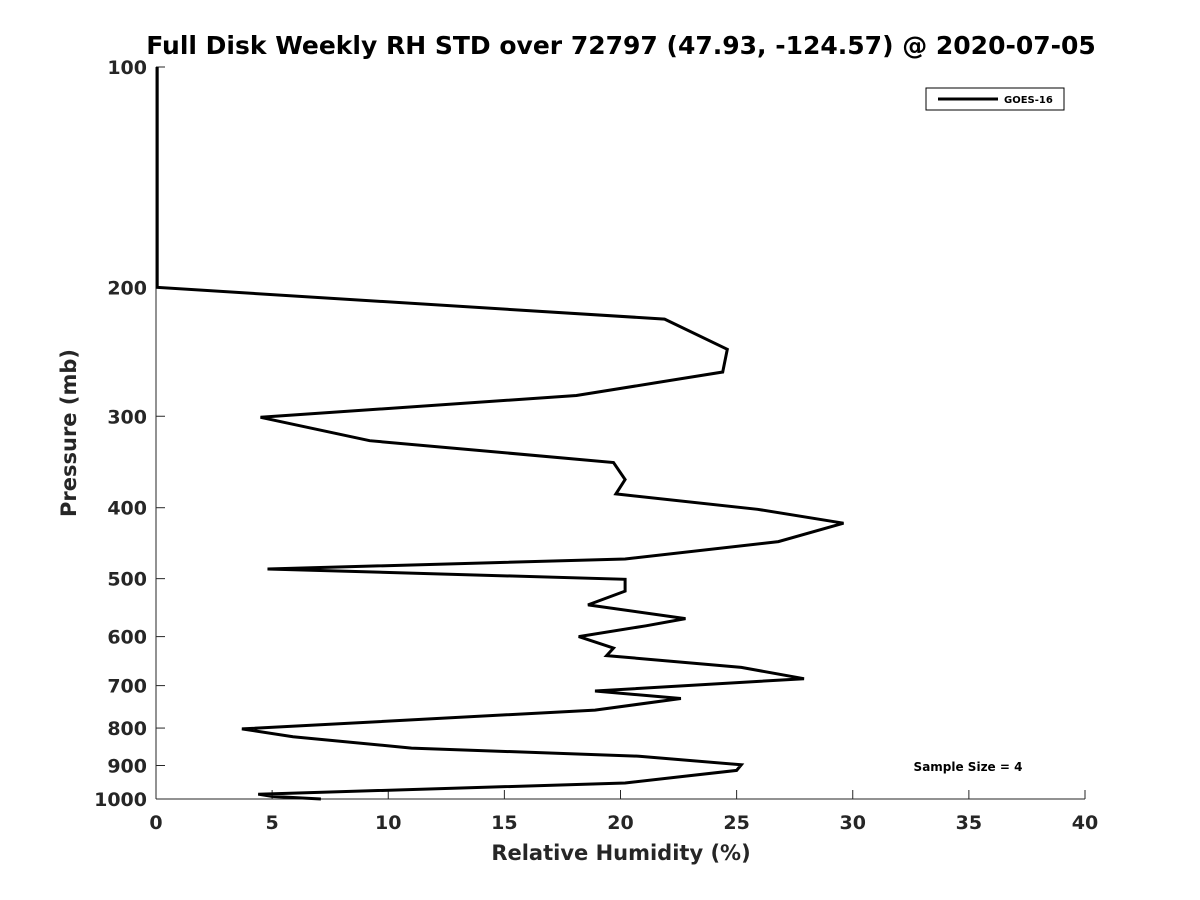  What do you see at coordinates (620, 823) in the screenshot?
I see `x-tick-label: 20` at bounding box center [620, 823].